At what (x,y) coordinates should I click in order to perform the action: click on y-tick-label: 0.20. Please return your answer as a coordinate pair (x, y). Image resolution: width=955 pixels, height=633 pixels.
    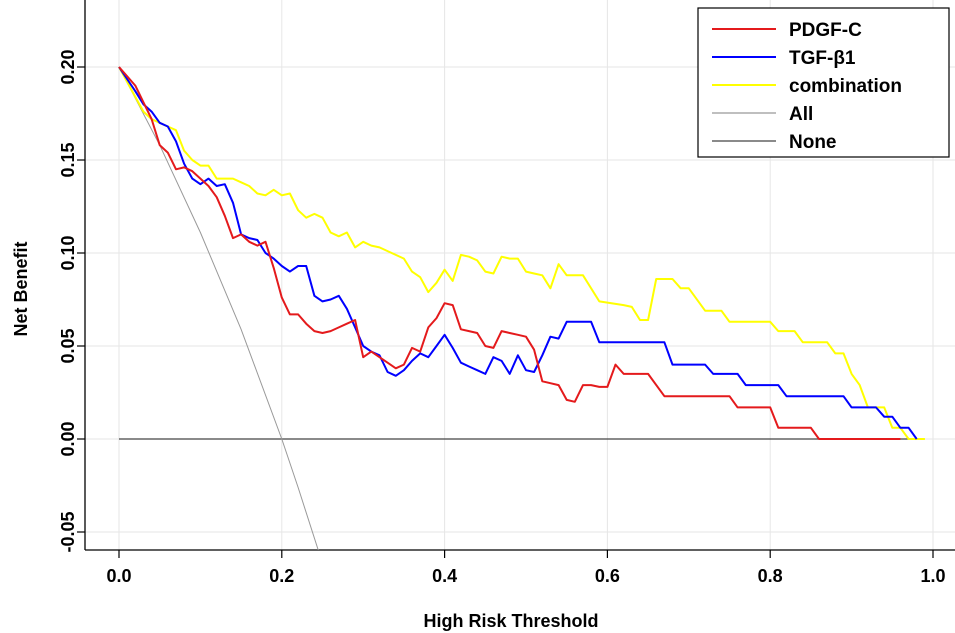
    Looking at the image, I should click on (68, 66).